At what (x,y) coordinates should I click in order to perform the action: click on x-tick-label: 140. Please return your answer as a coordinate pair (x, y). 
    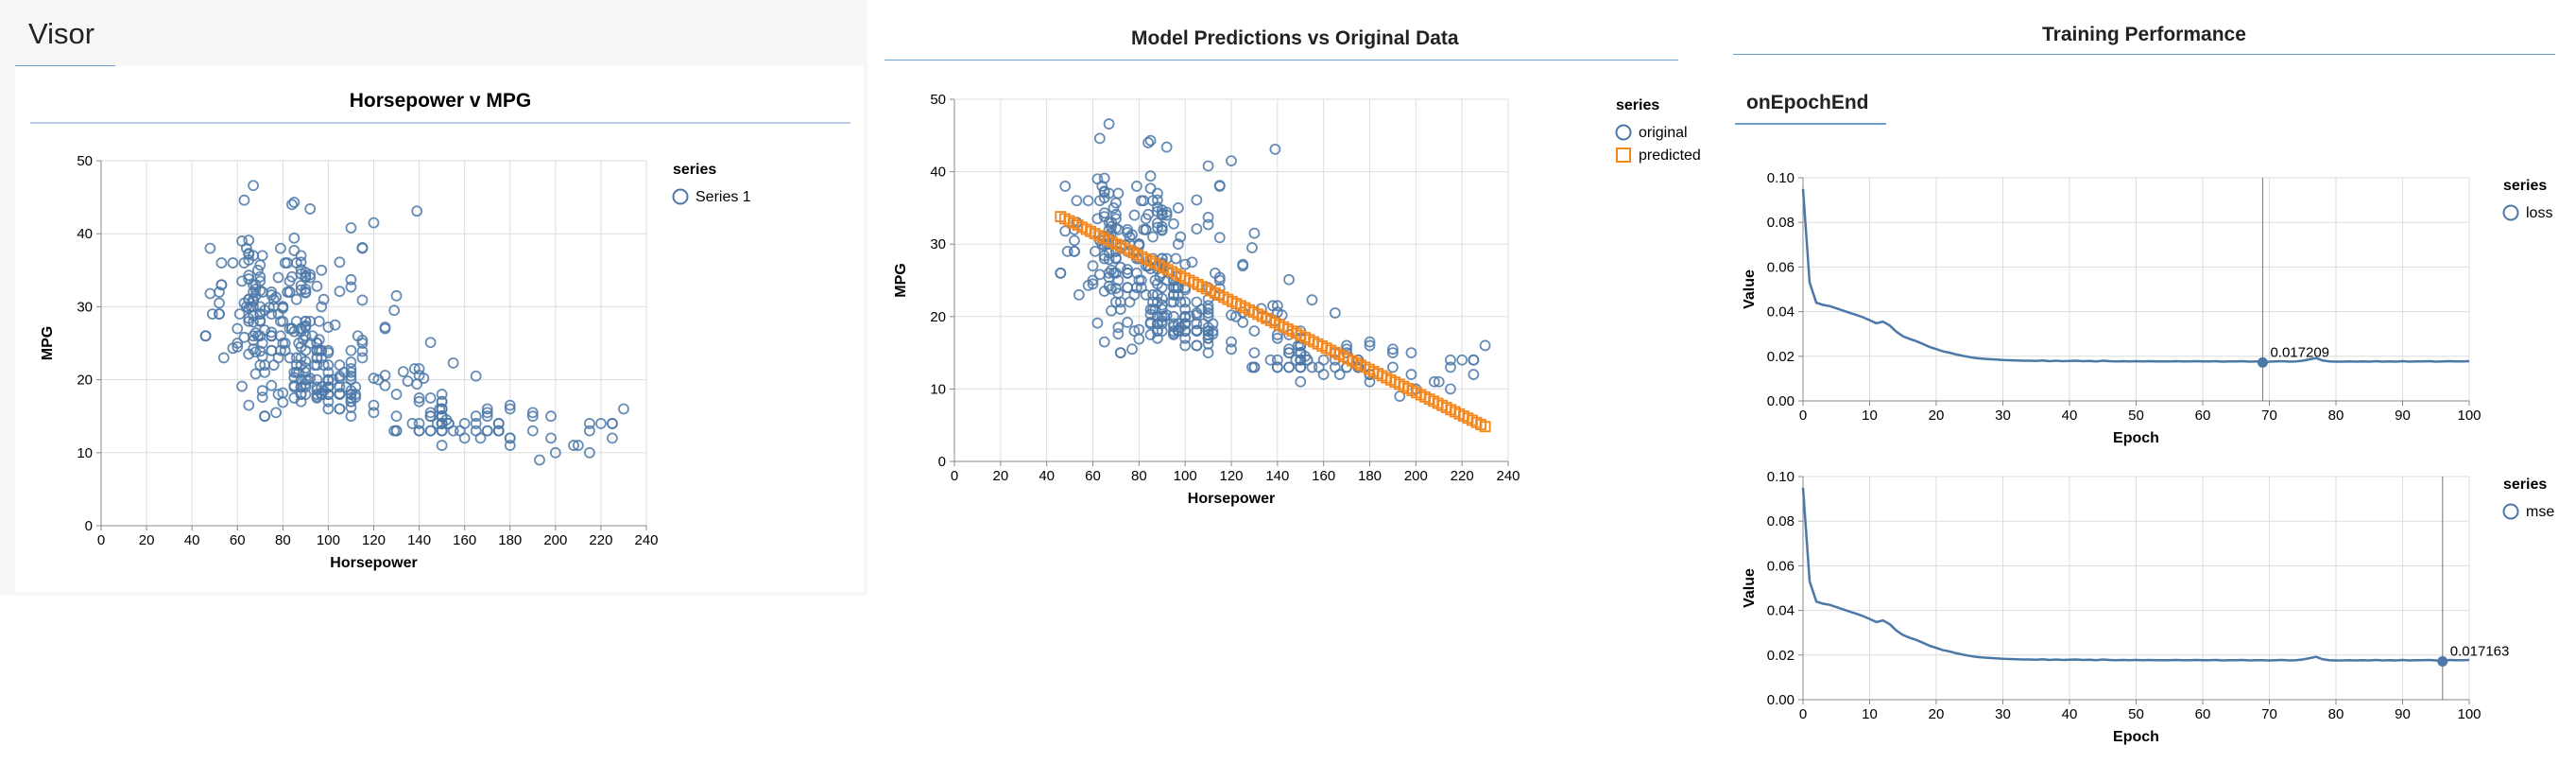
    Looking at the image, I should click on (419, 540).